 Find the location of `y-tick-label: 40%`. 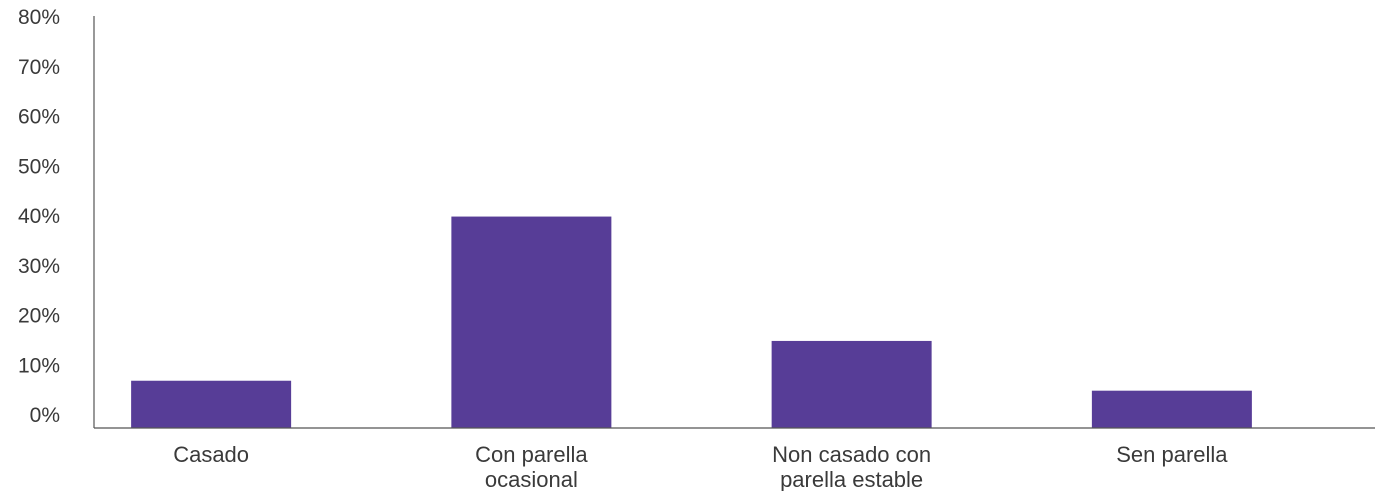

y-tick-label: 40% is located at coordinates (39, 216).